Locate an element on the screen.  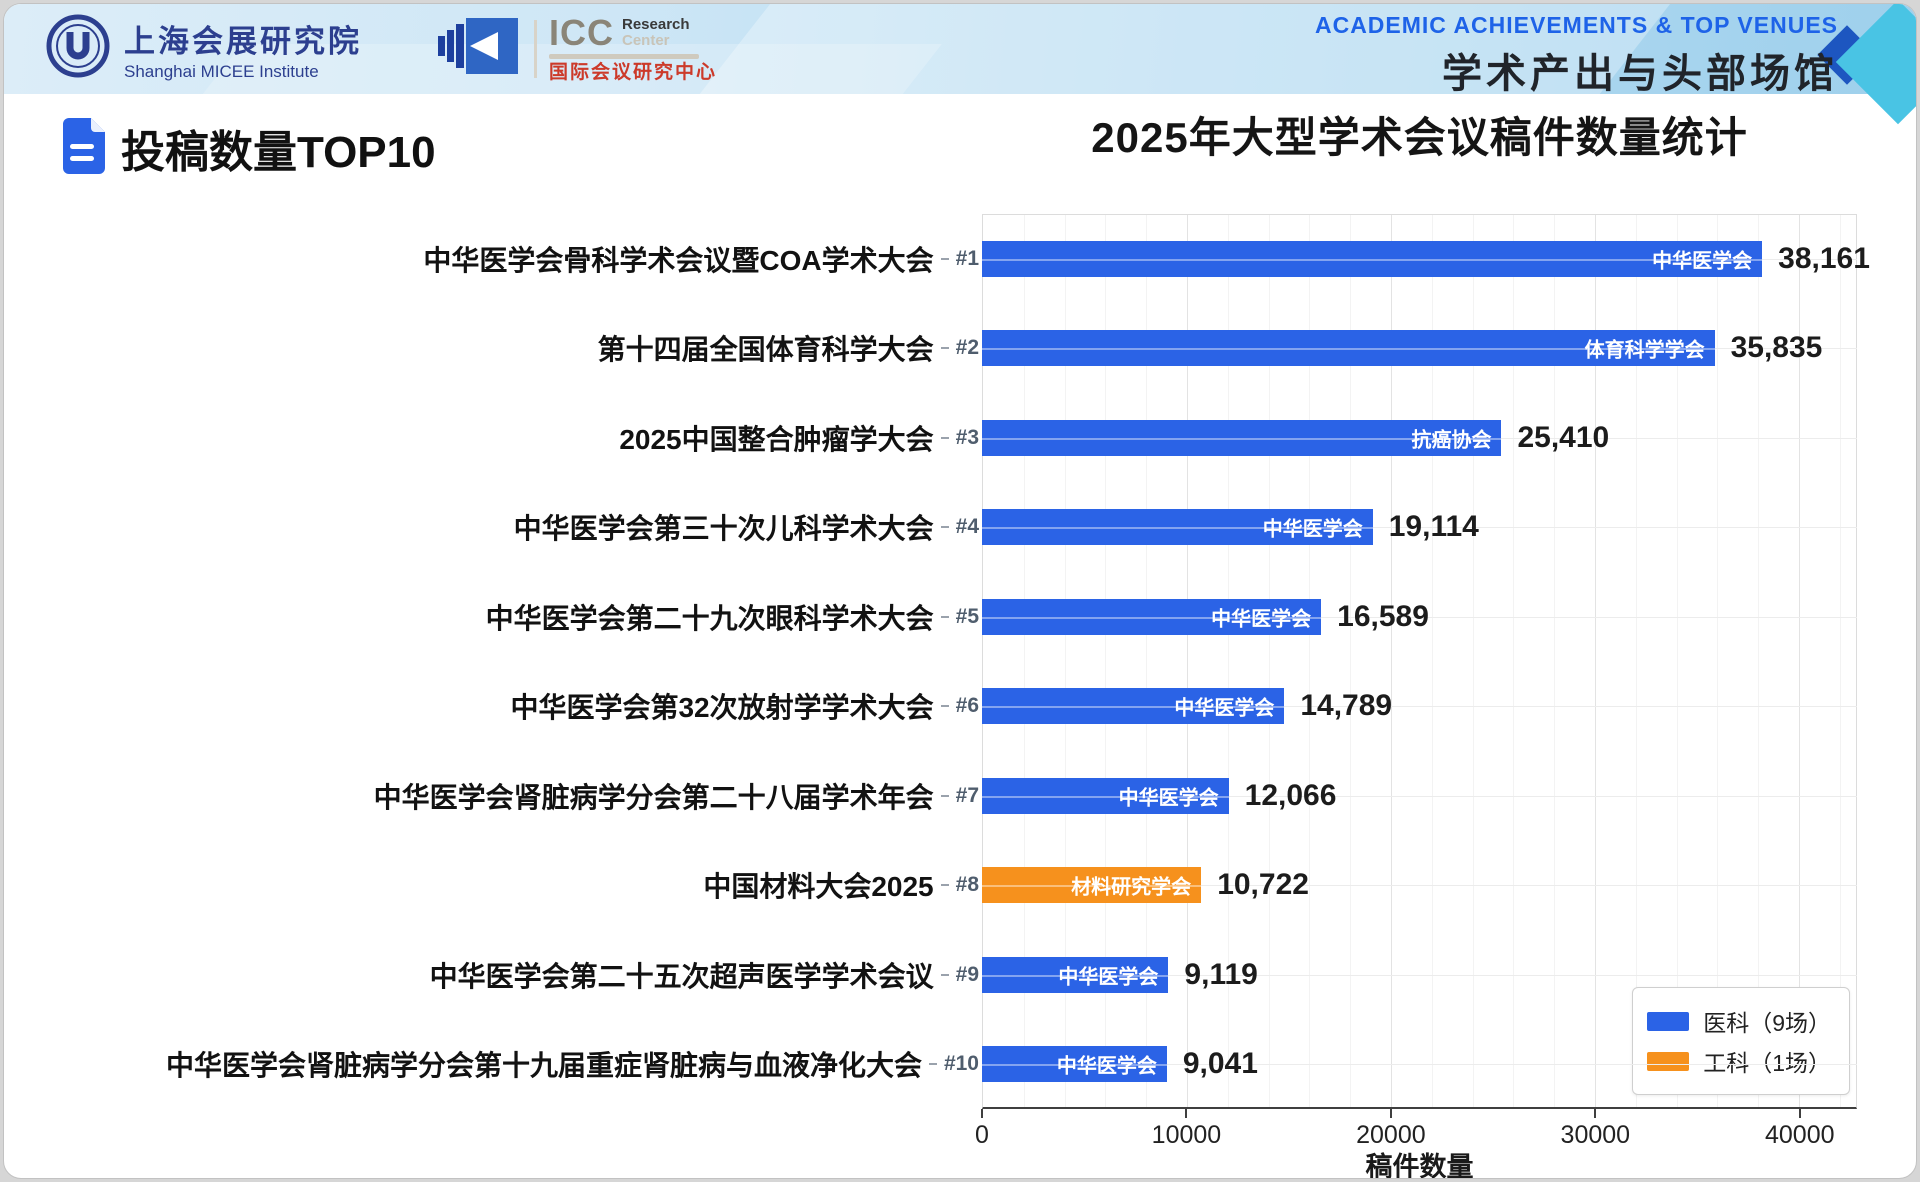
conference-name: 中国材料大会2025 is located at coordinates (818, 887).